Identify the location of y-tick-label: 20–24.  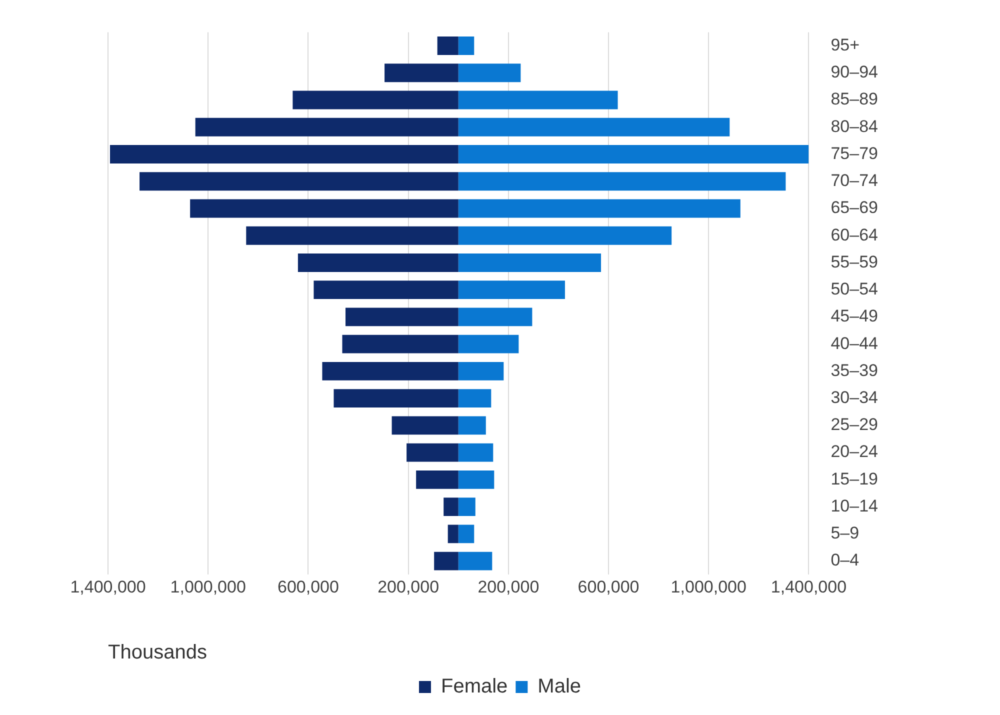
(854, 452).